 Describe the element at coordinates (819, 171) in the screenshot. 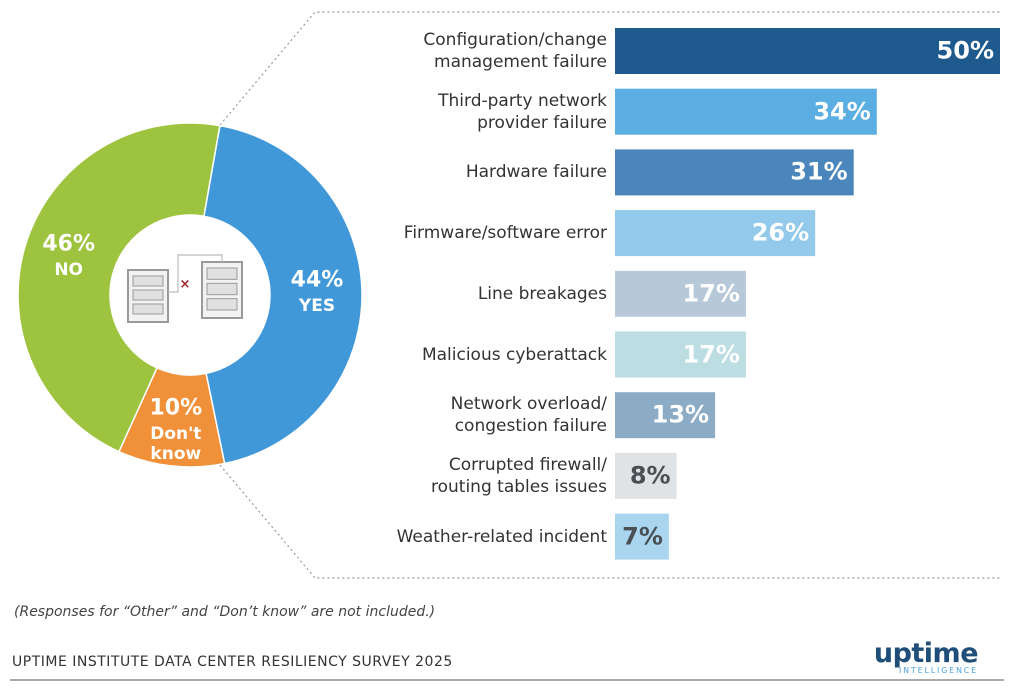

I see `value-label: 31%` at that location.